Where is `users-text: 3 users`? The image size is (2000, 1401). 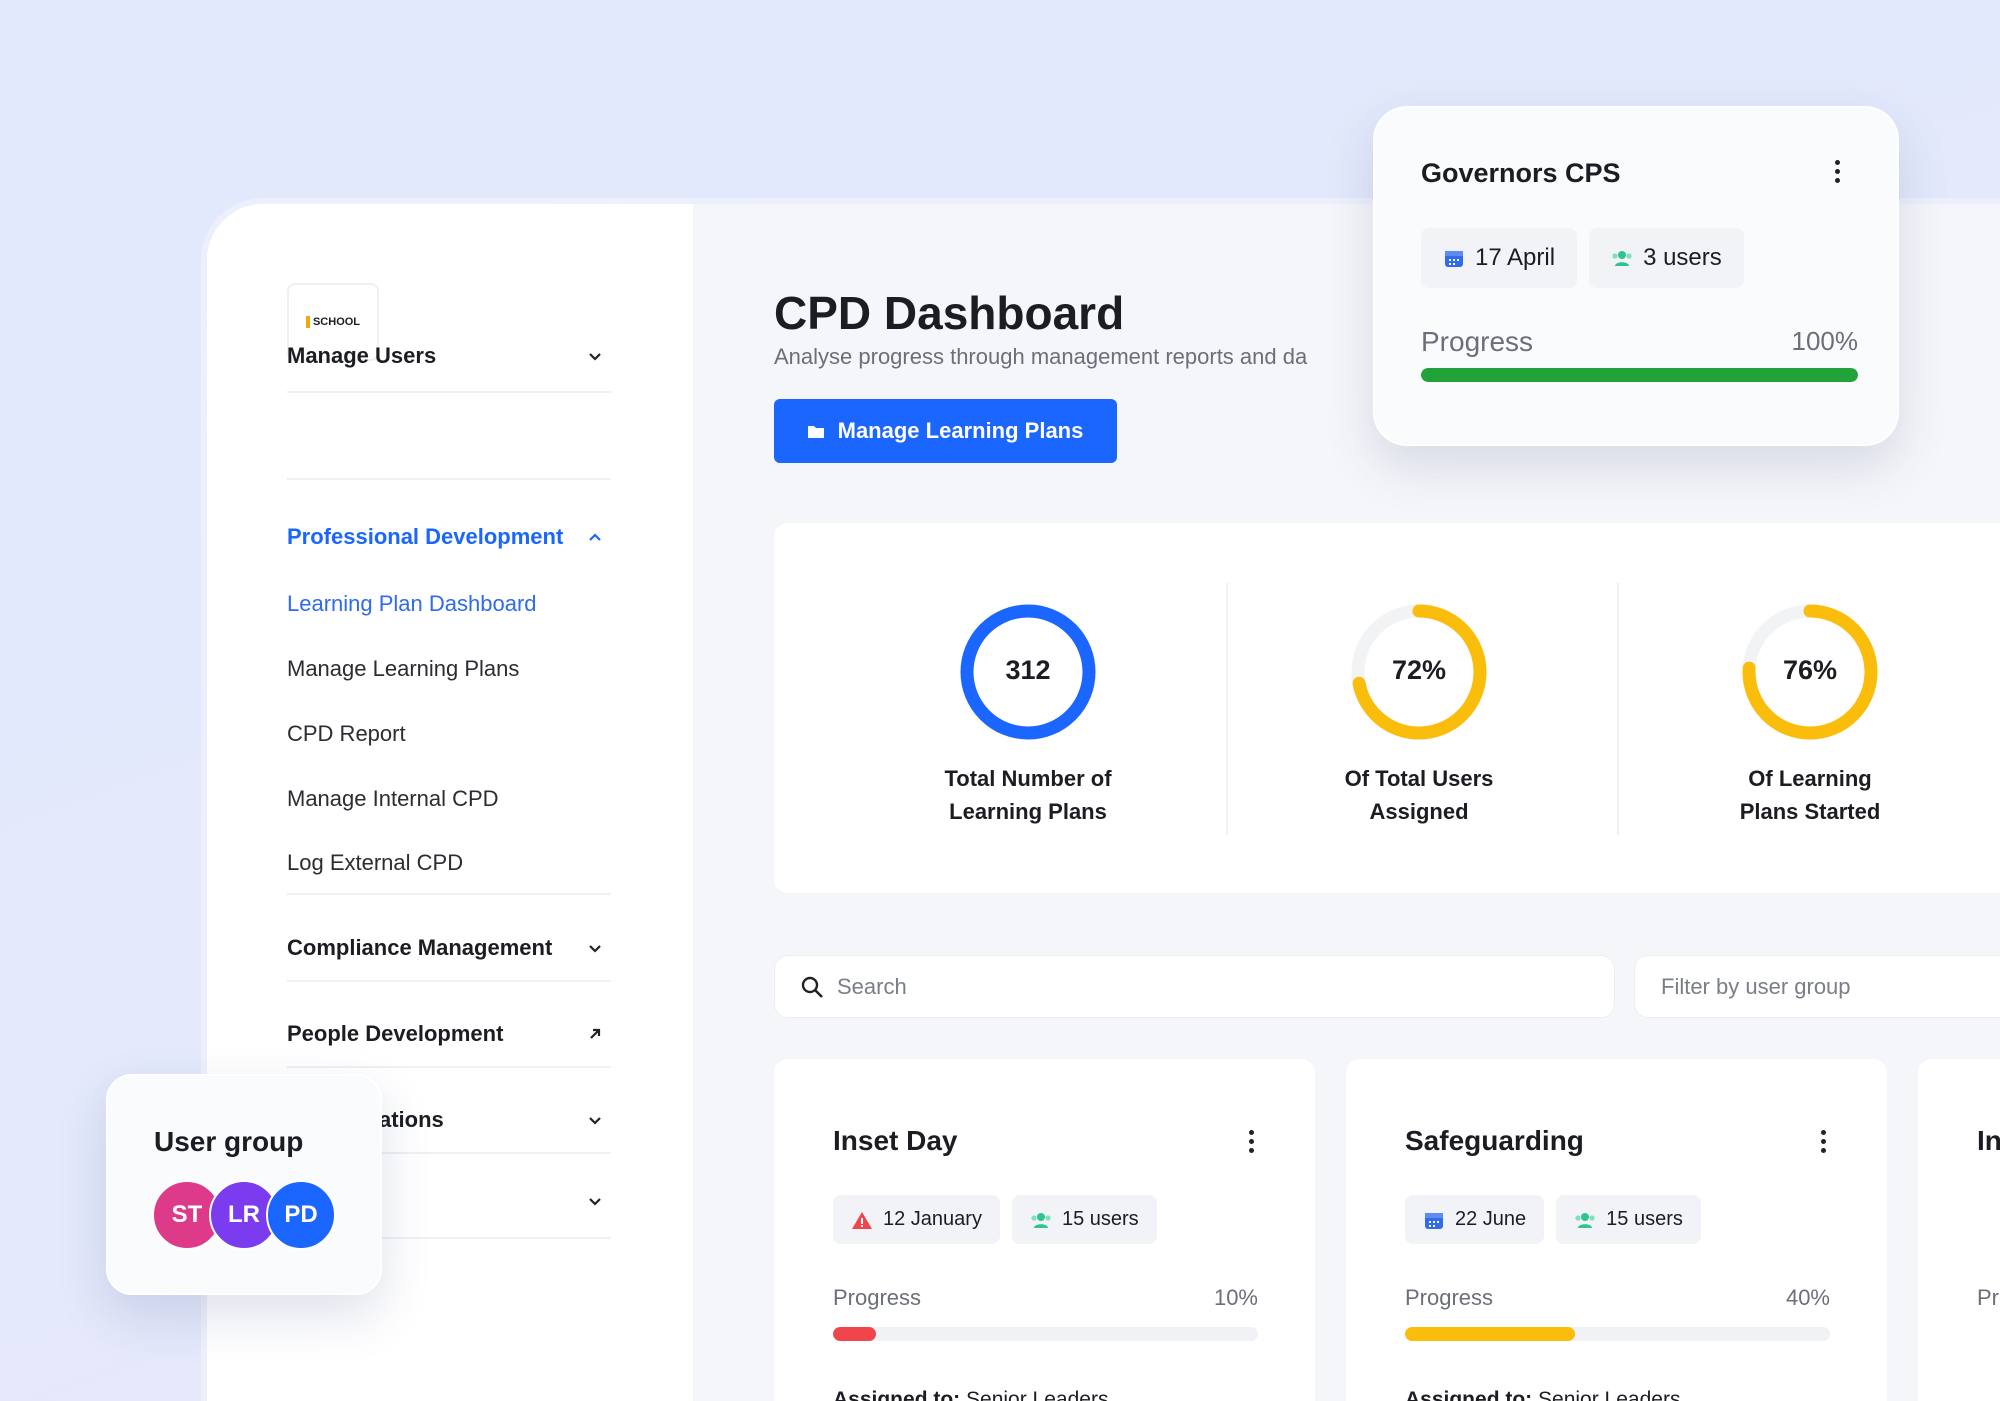 users-text: 3 users is located at coordinates (1682, 257).